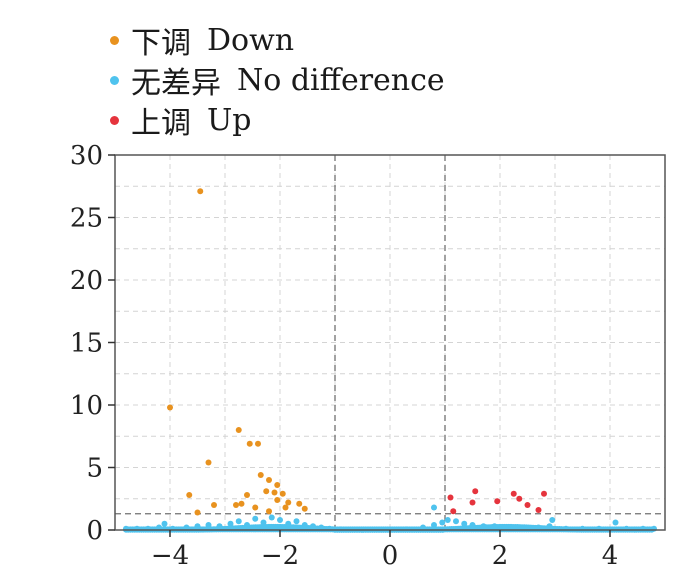 Image resolution: width=700 pixels, height=583 pixels. What do you see at coordinates (114, 40) in the screenshot?
I see `legend-marker-down-icon` at bounding box center [114, 40].